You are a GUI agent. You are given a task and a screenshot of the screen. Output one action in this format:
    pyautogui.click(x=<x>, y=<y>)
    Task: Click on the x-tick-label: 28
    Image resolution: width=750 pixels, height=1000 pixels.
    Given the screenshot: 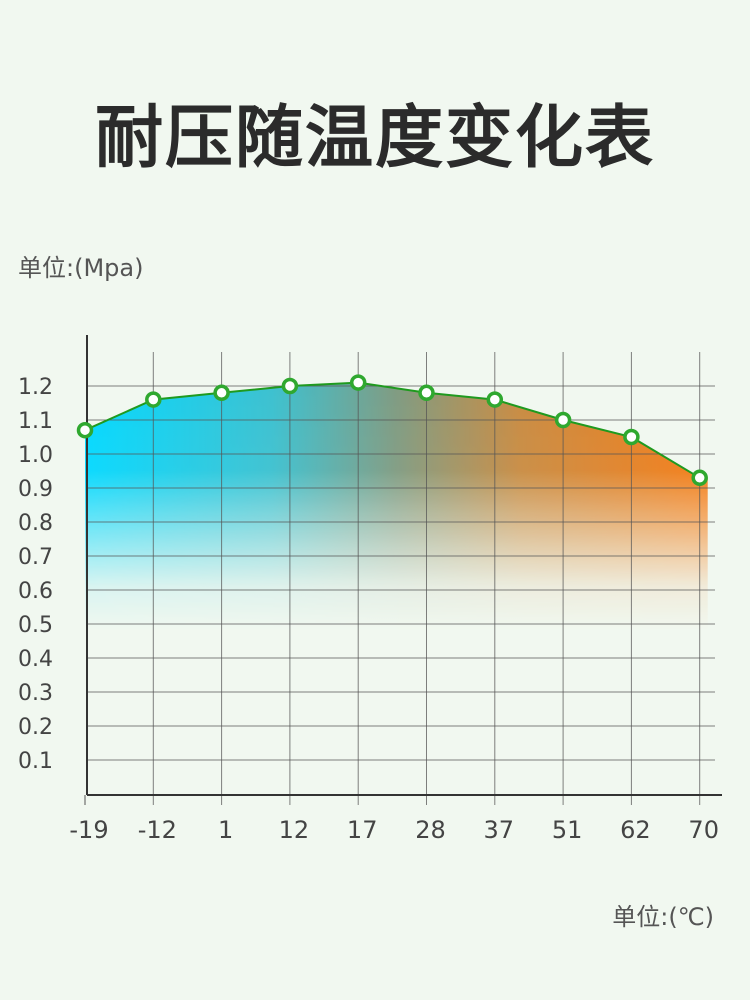 What is the action you would take?
    pyautogui.click(x=430, y=830)
    